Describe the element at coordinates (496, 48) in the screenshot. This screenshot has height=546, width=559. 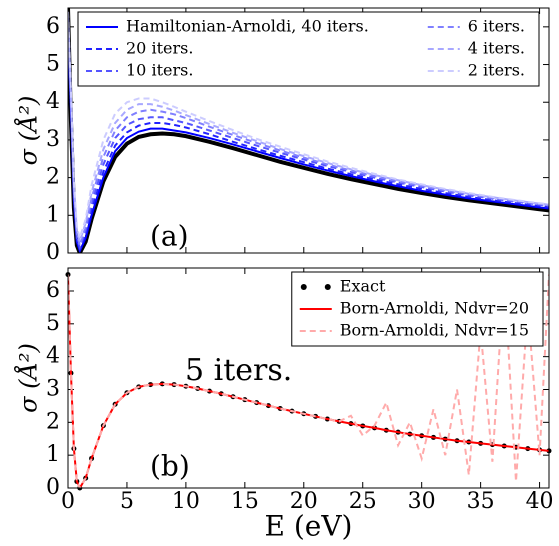
I see `legend-label: 4 iters.` at that location.